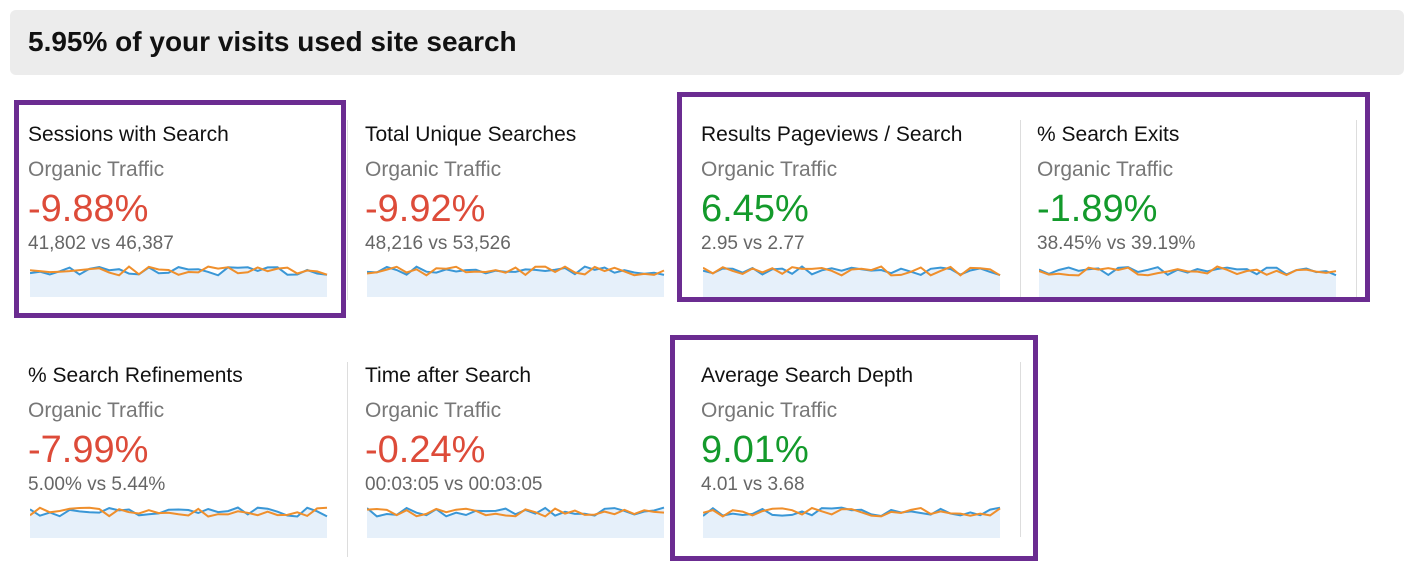 The width and height of the screenshot is (1404, 570). Describe the element at coordinates (425, 450) in the screenshot. I see `change-value: -0.24%` at that location.